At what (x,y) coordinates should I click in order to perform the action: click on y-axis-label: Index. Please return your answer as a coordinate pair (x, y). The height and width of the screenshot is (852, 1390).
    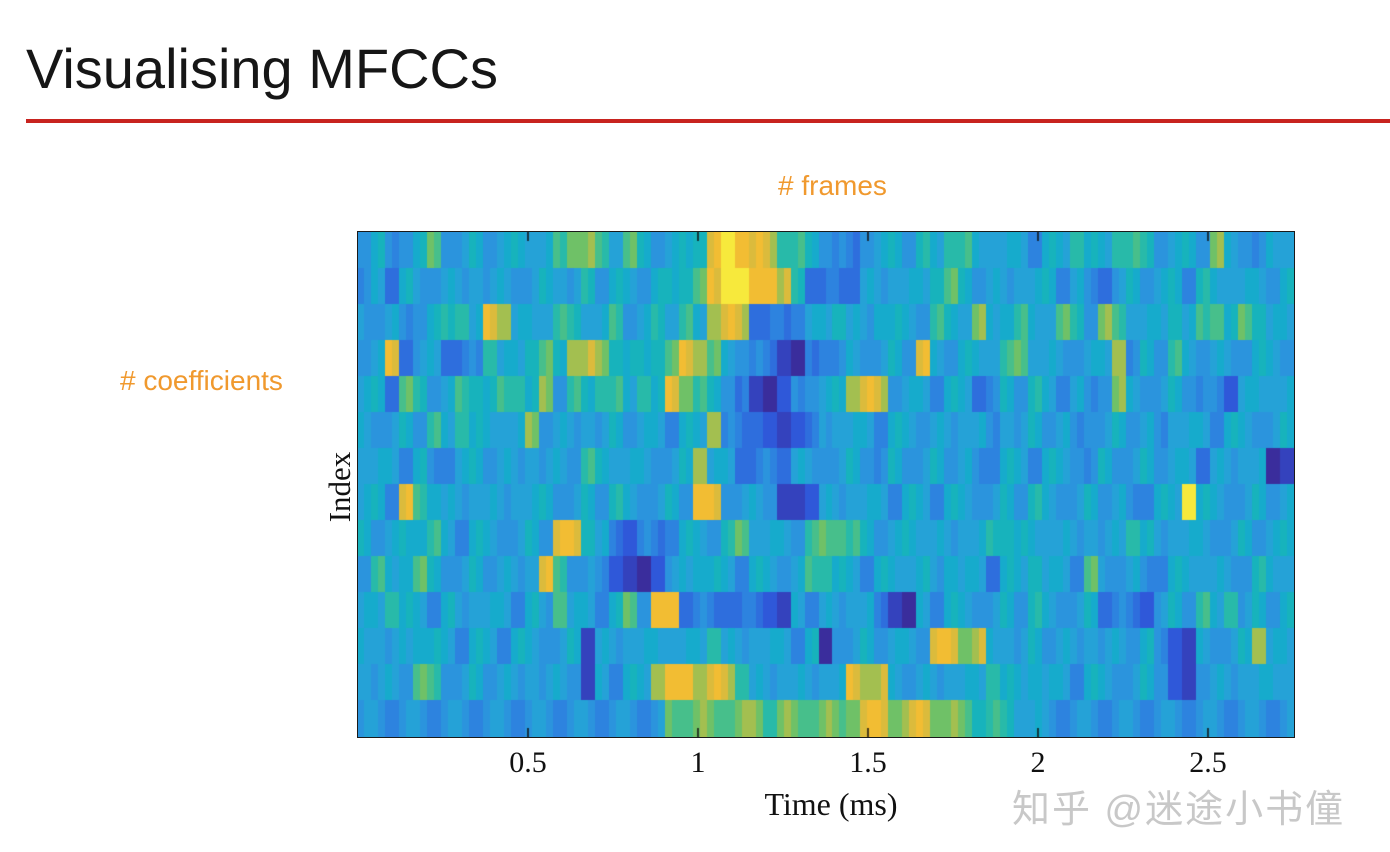
    Looking at the image, I should click on (339, 487).